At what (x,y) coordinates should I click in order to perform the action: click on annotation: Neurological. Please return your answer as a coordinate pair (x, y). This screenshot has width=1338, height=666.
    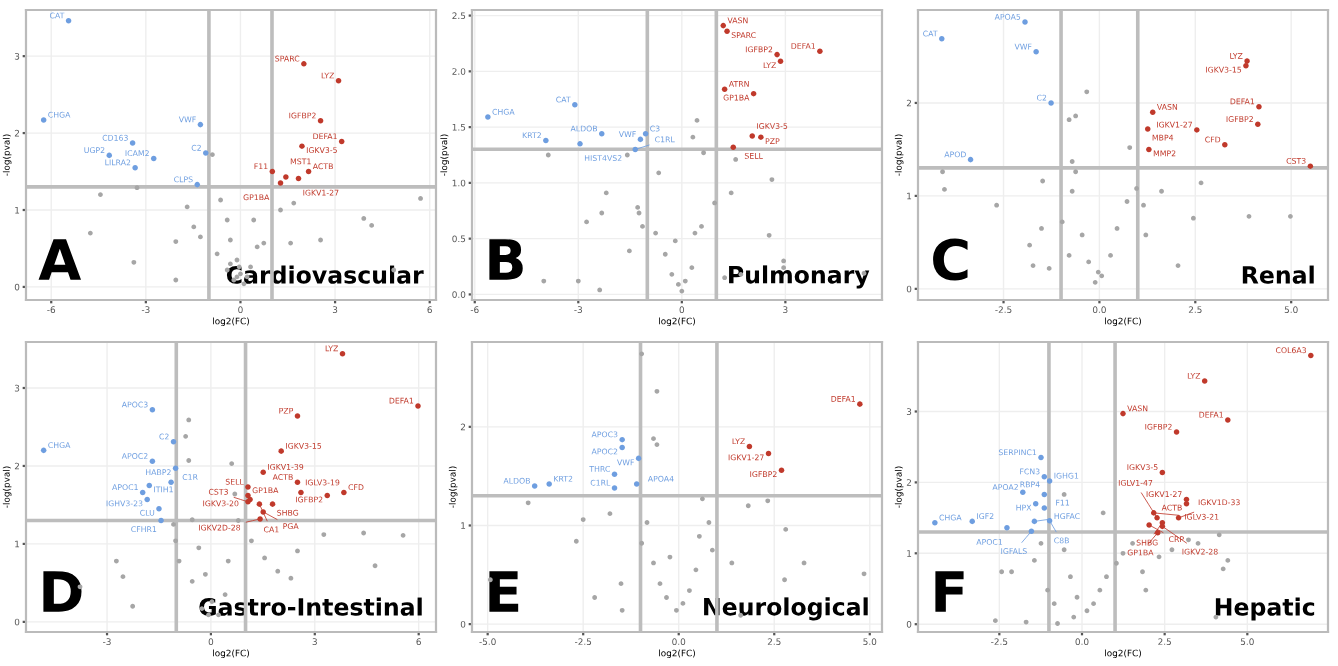
    Looking at the image, I should click on (786, 609).